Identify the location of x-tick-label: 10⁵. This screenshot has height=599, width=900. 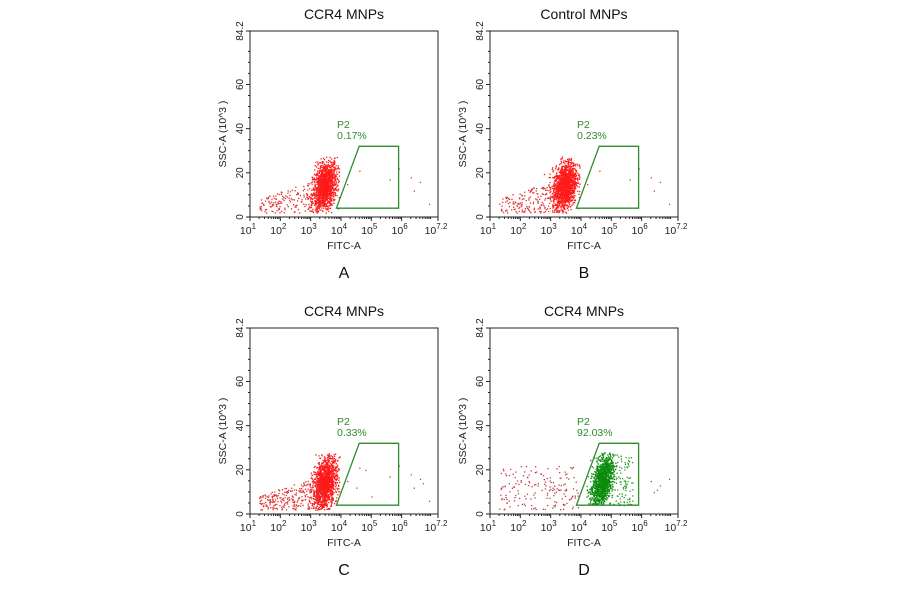
(609, 229).